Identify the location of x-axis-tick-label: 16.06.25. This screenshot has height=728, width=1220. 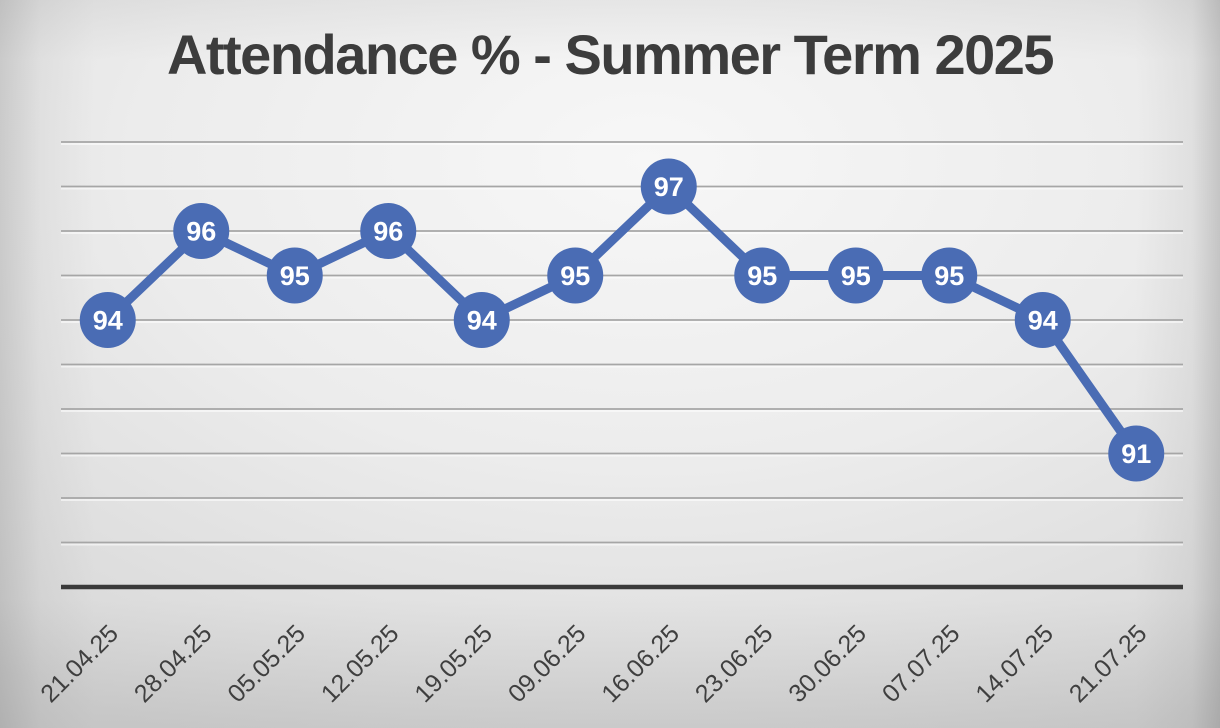
(640, 663).